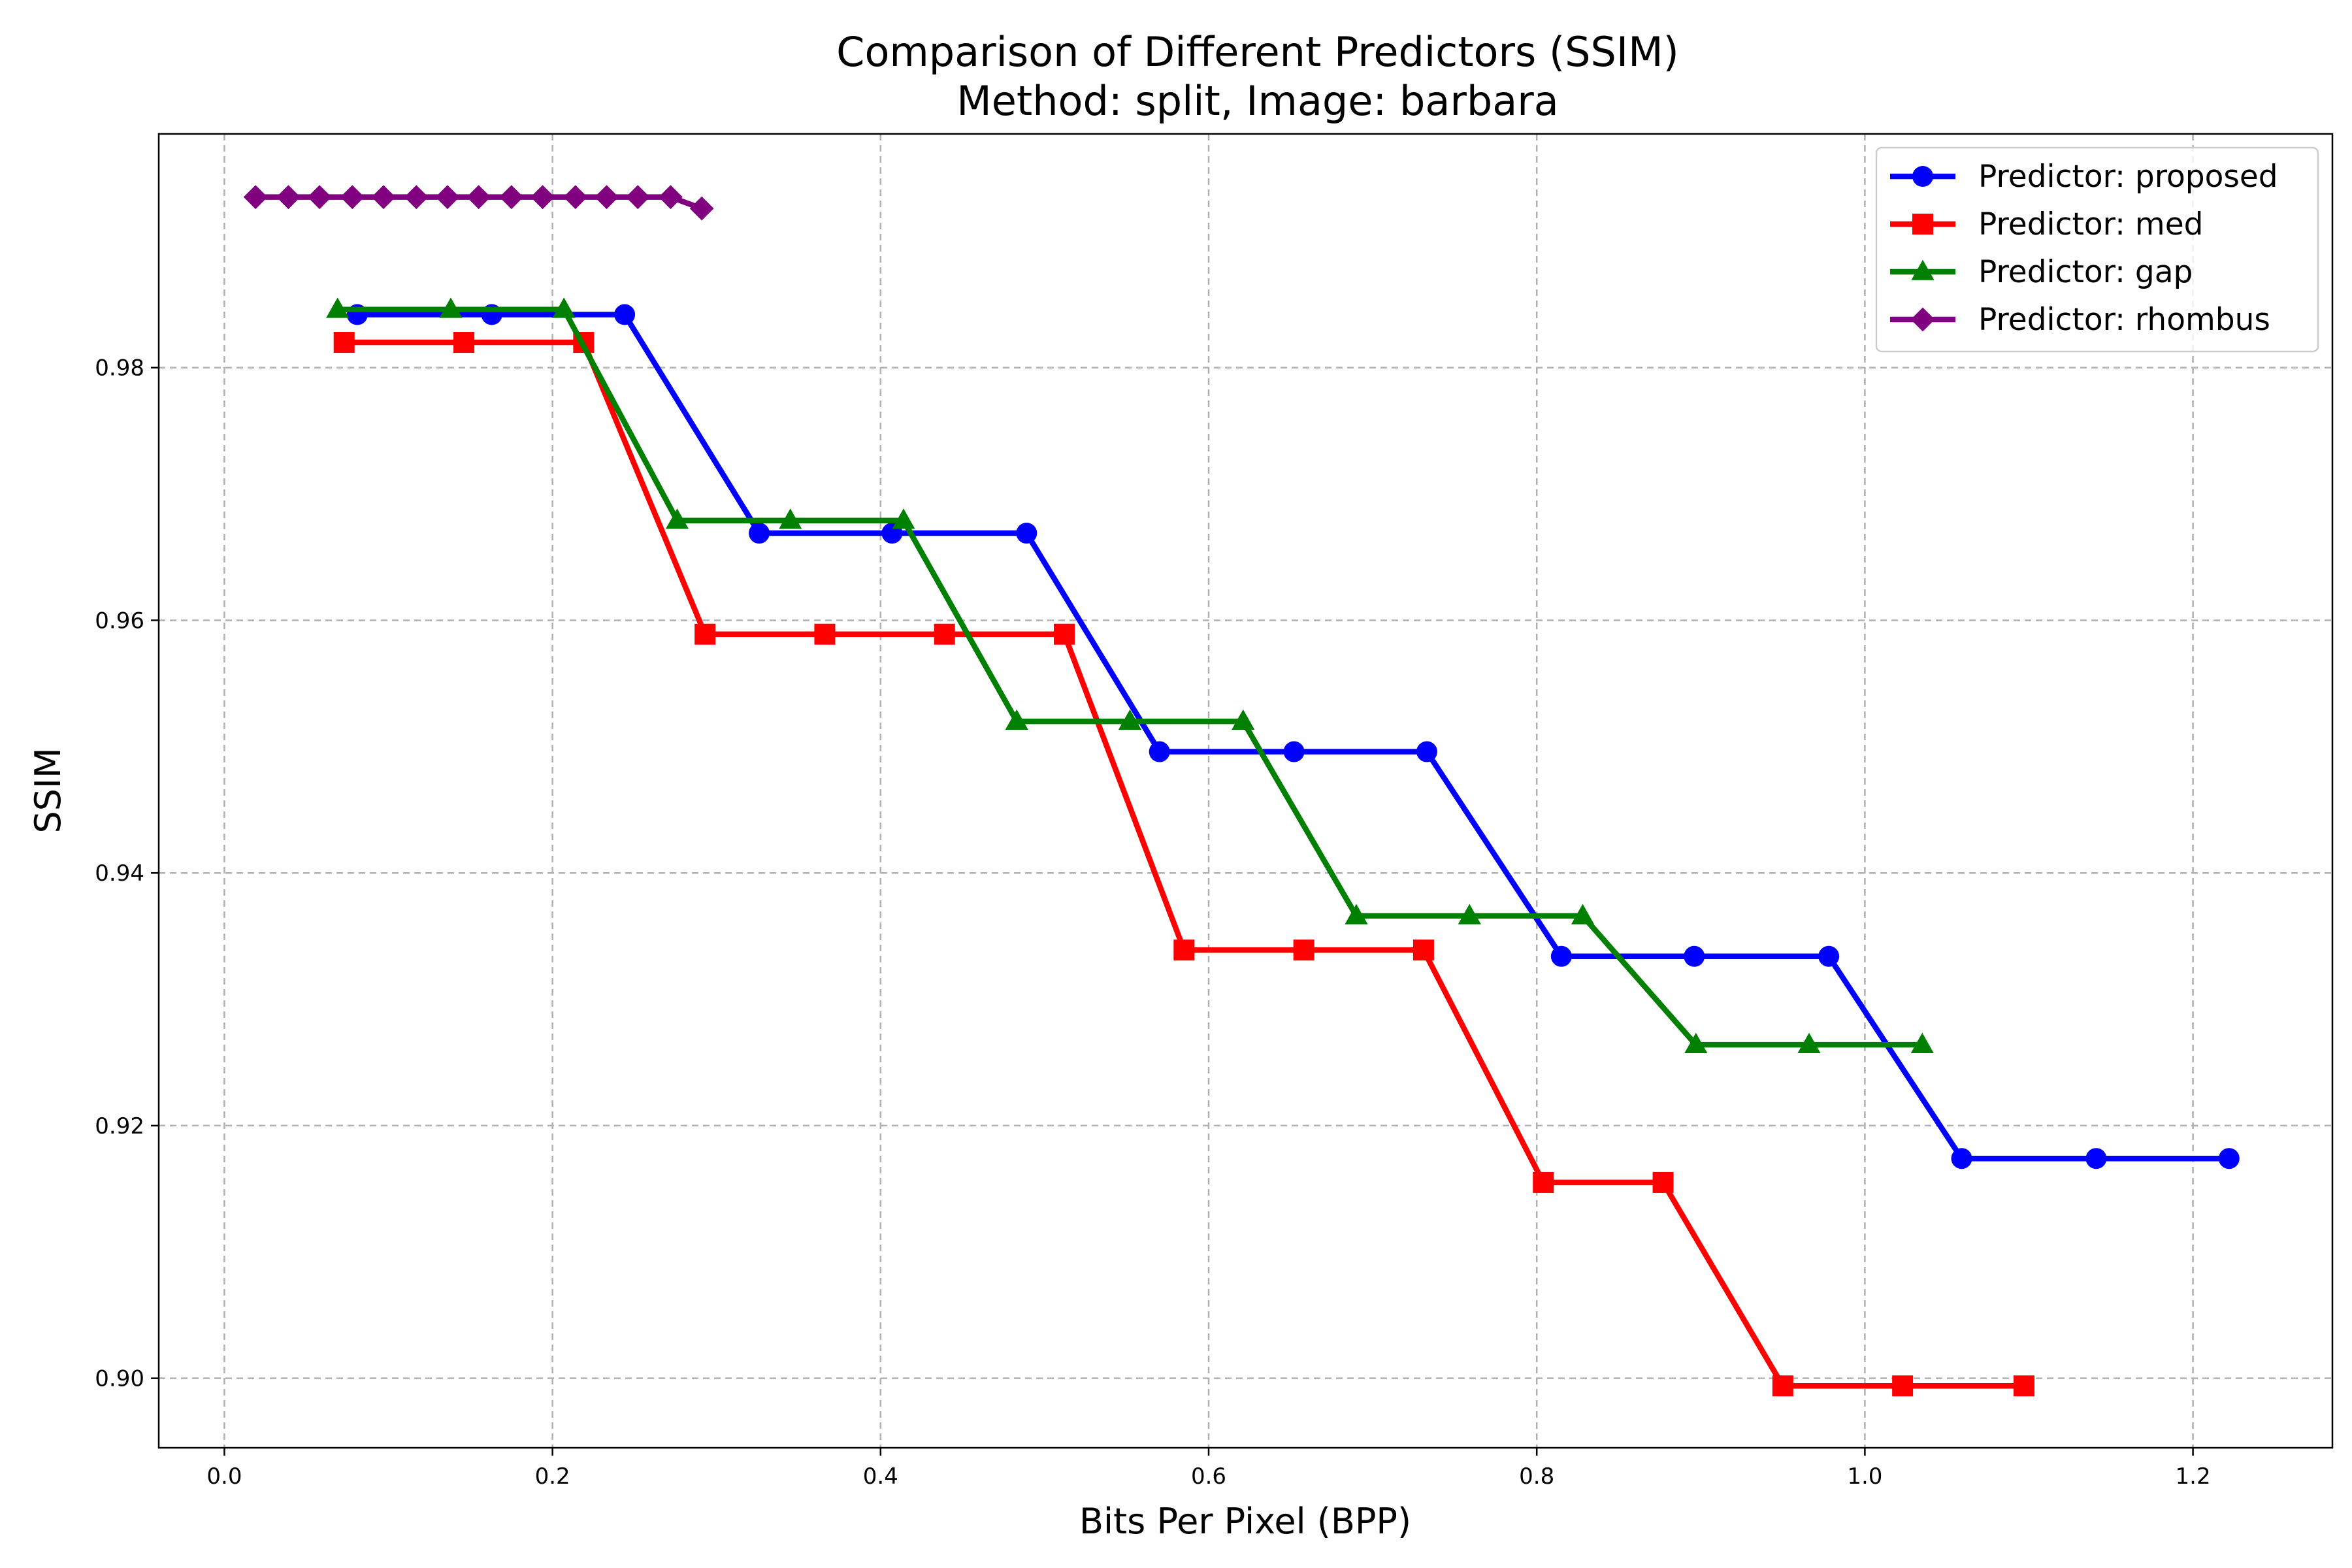 This screenshot has height=1568, width=2352. What do you see at coordinates (1257, 101) in the screenshot?
I see `chart-title-line-2: Method: split, Image: barbara` at bounding box center [1257, 101].